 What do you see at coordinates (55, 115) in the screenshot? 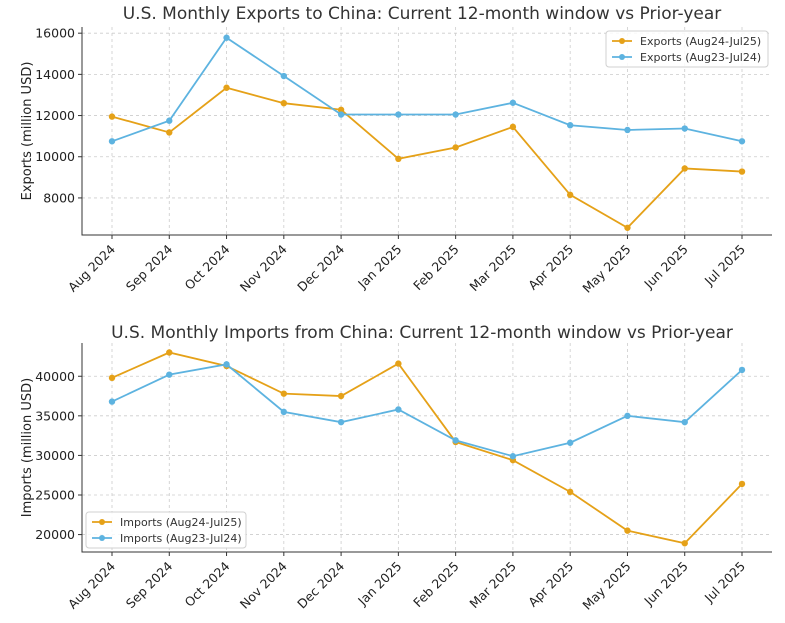
I see `y-tick-label: 12000` at bounding box center [55, 115].